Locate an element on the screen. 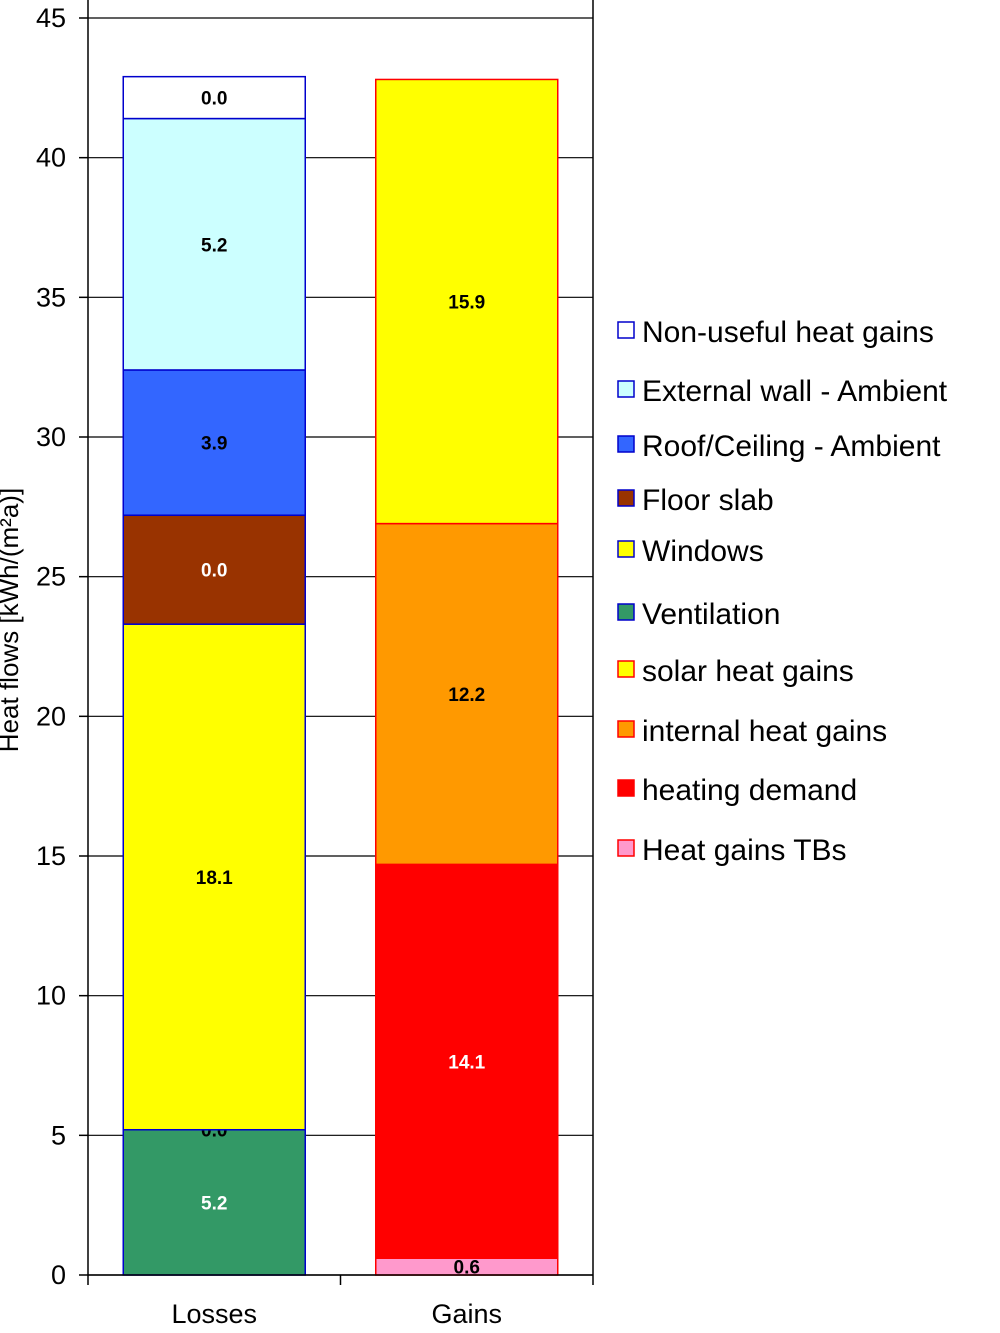  y-axis-label: Heat flows [kWh/(m²a)] is located at coordinates (12, 620).